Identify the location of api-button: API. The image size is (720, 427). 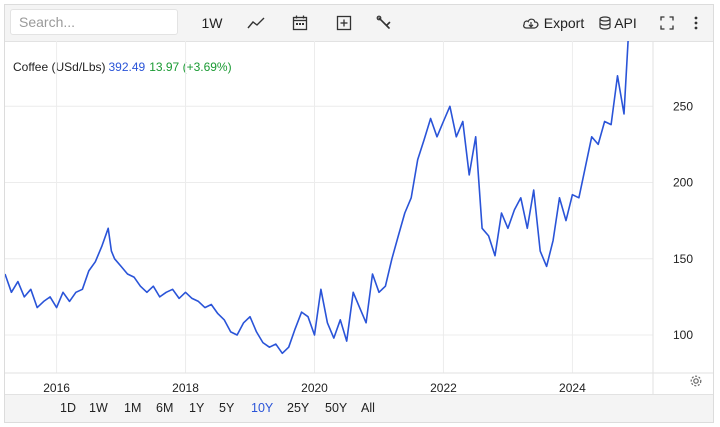
(618, 23).